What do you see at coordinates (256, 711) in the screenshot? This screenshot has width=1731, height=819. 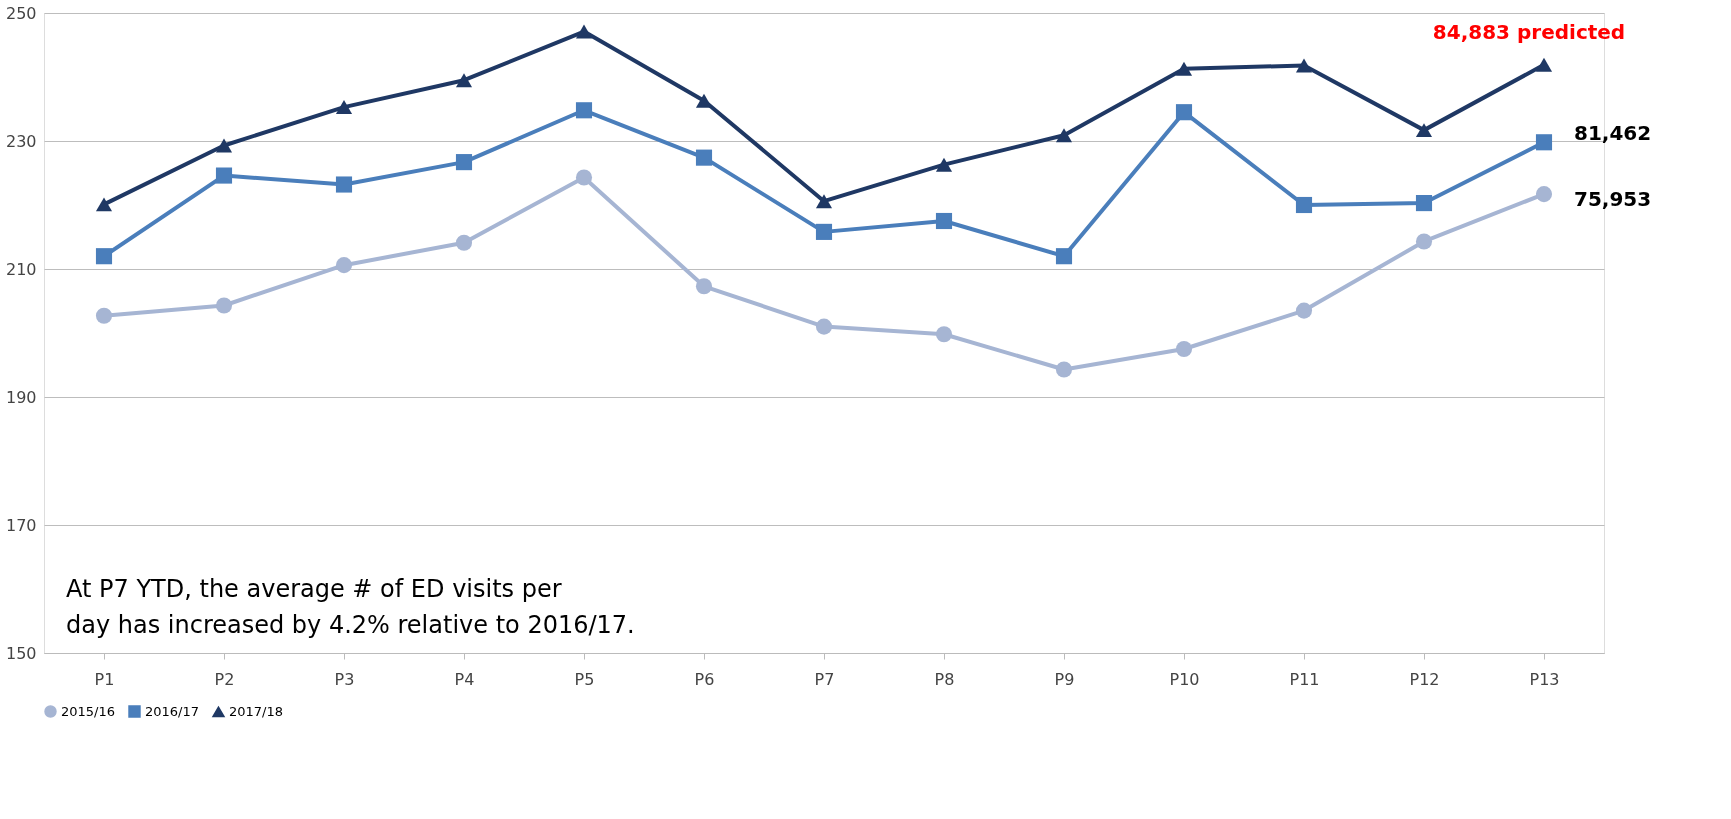 I see `legend-label: 2017/18` at bounding box center [256, 711].